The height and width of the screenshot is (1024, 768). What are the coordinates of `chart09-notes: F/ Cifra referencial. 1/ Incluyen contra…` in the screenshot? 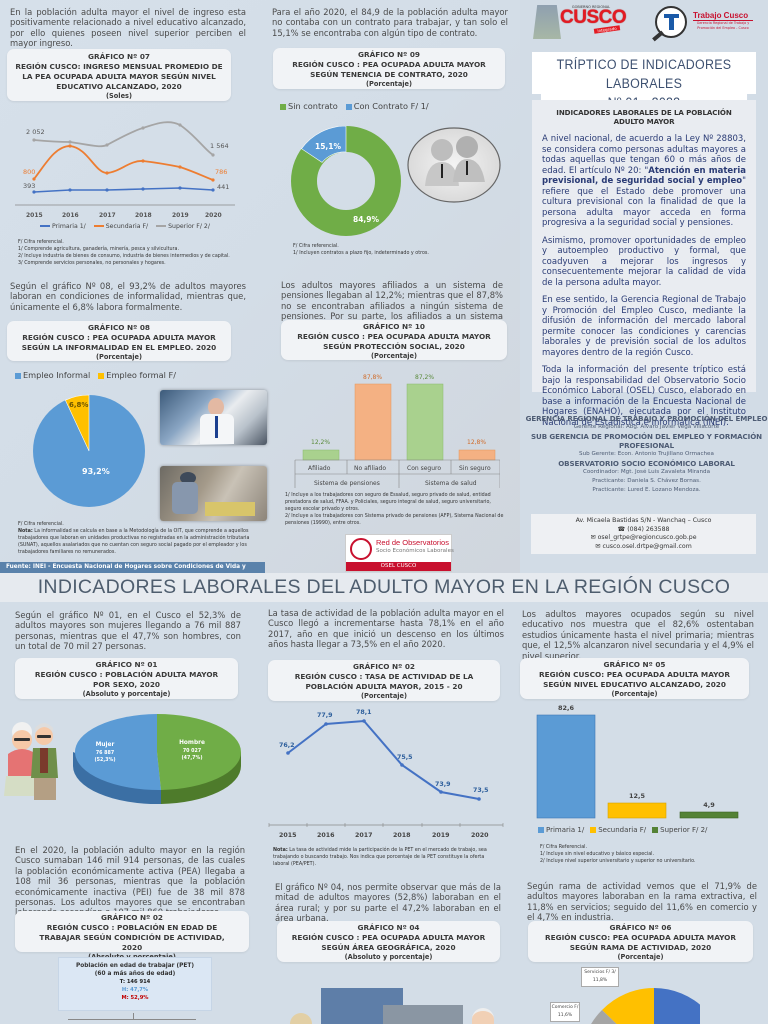 It's located at (361, 250).